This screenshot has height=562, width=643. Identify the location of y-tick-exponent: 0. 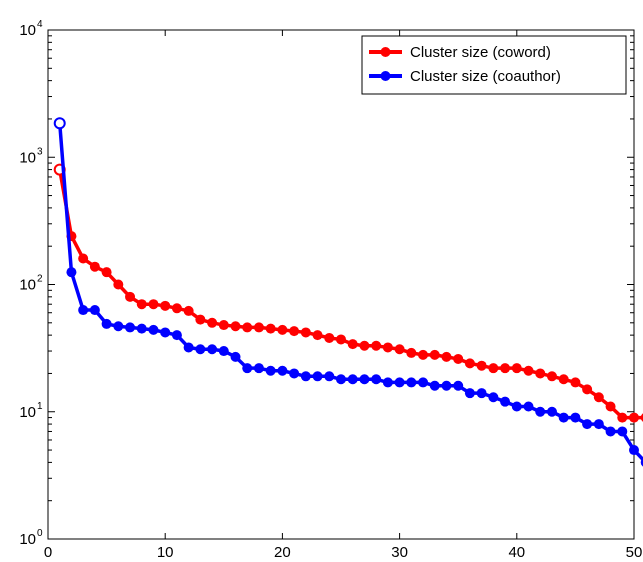
(40, 533).